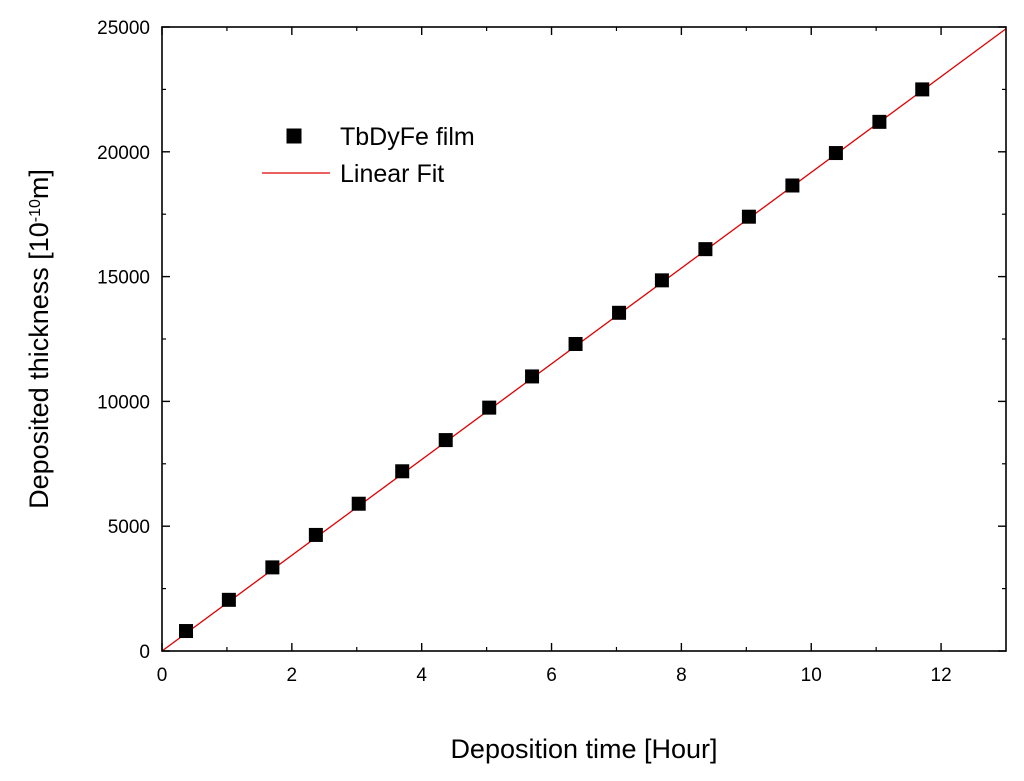 The height and width of the screenshot is (781, 1024). Describe the element at coordinates (162, 675) in the screenshot. I see `x-tick-label: 0` at that location.